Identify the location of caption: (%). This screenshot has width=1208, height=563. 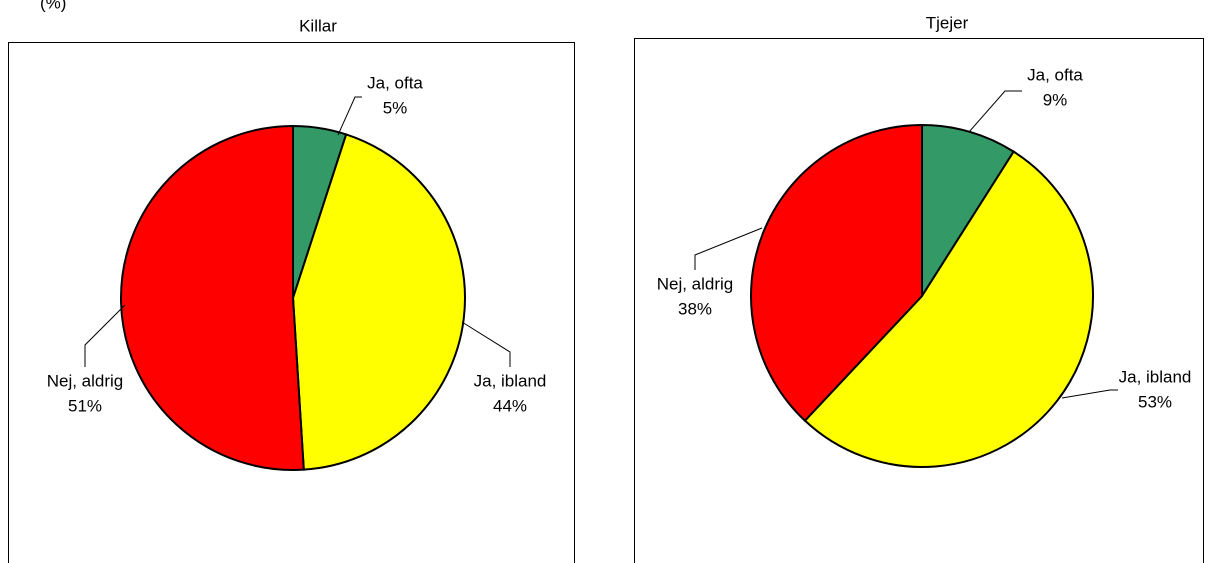
(53, 6).